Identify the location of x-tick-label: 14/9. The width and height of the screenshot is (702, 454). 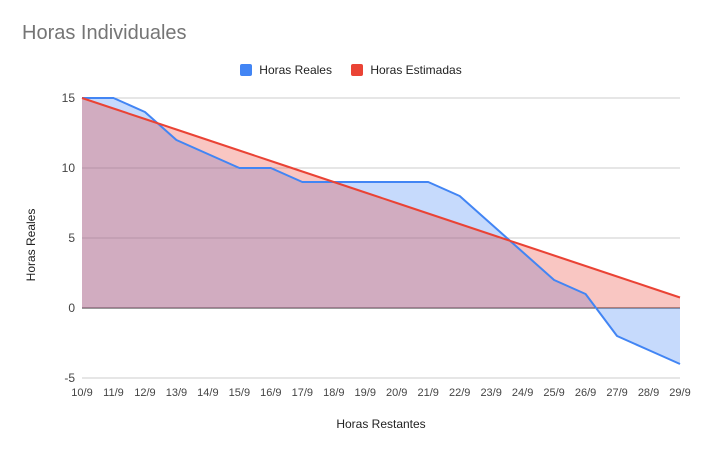
(207, 393).